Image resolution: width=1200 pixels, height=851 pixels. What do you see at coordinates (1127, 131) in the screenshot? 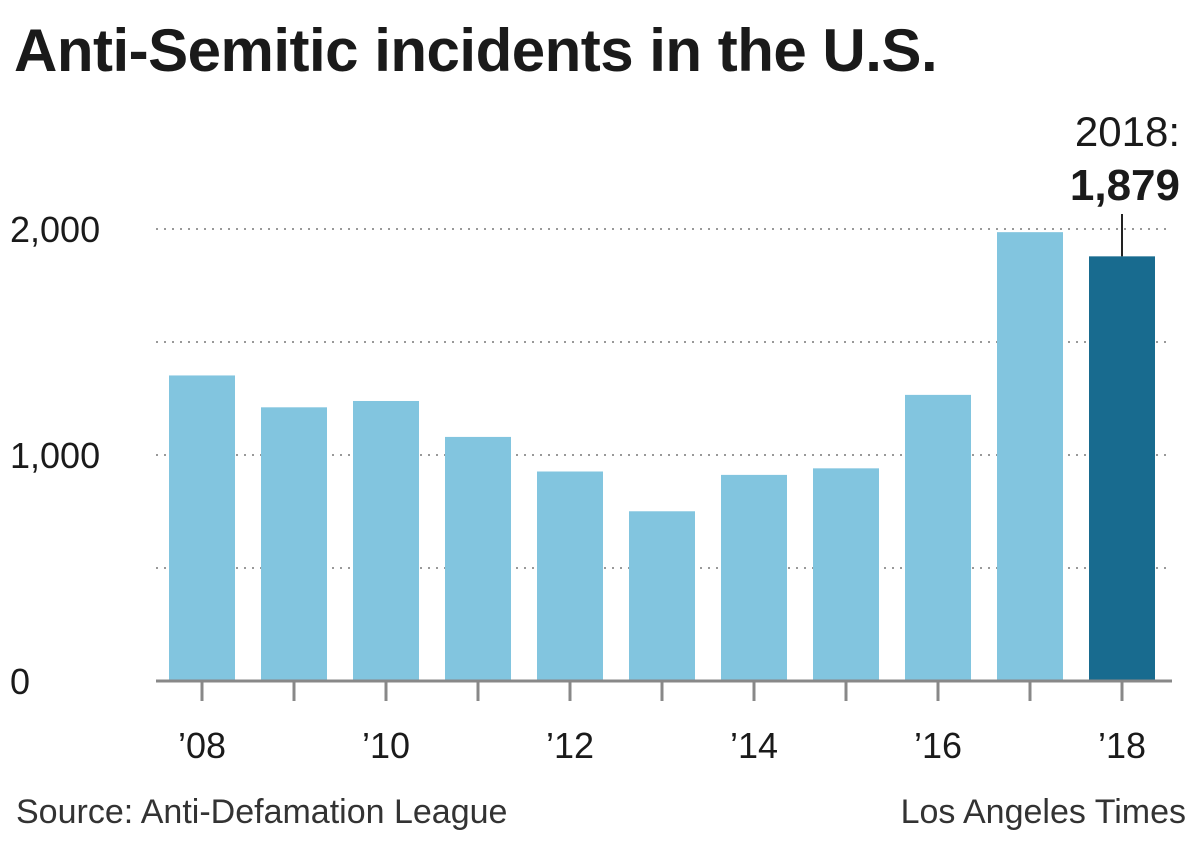
I see `annotation-year-label: 2018:` at bounding box center [1127, 131].